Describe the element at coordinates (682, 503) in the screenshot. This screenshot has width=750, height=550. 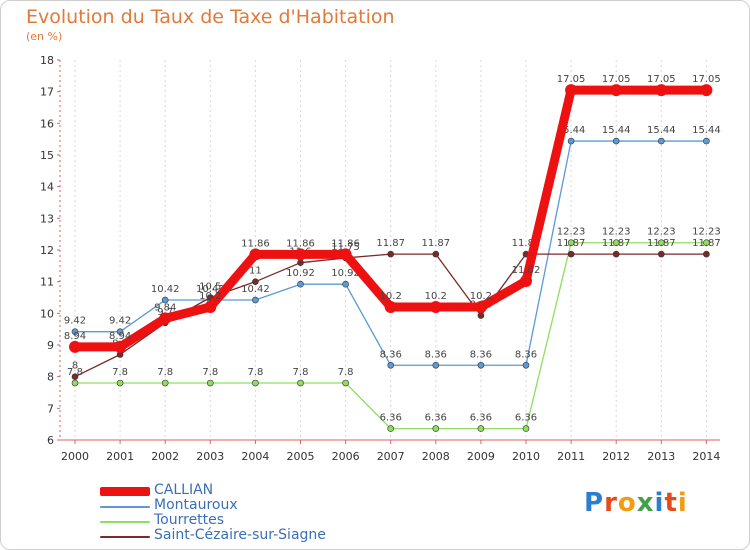
I see `logo-letter: i` at that location.